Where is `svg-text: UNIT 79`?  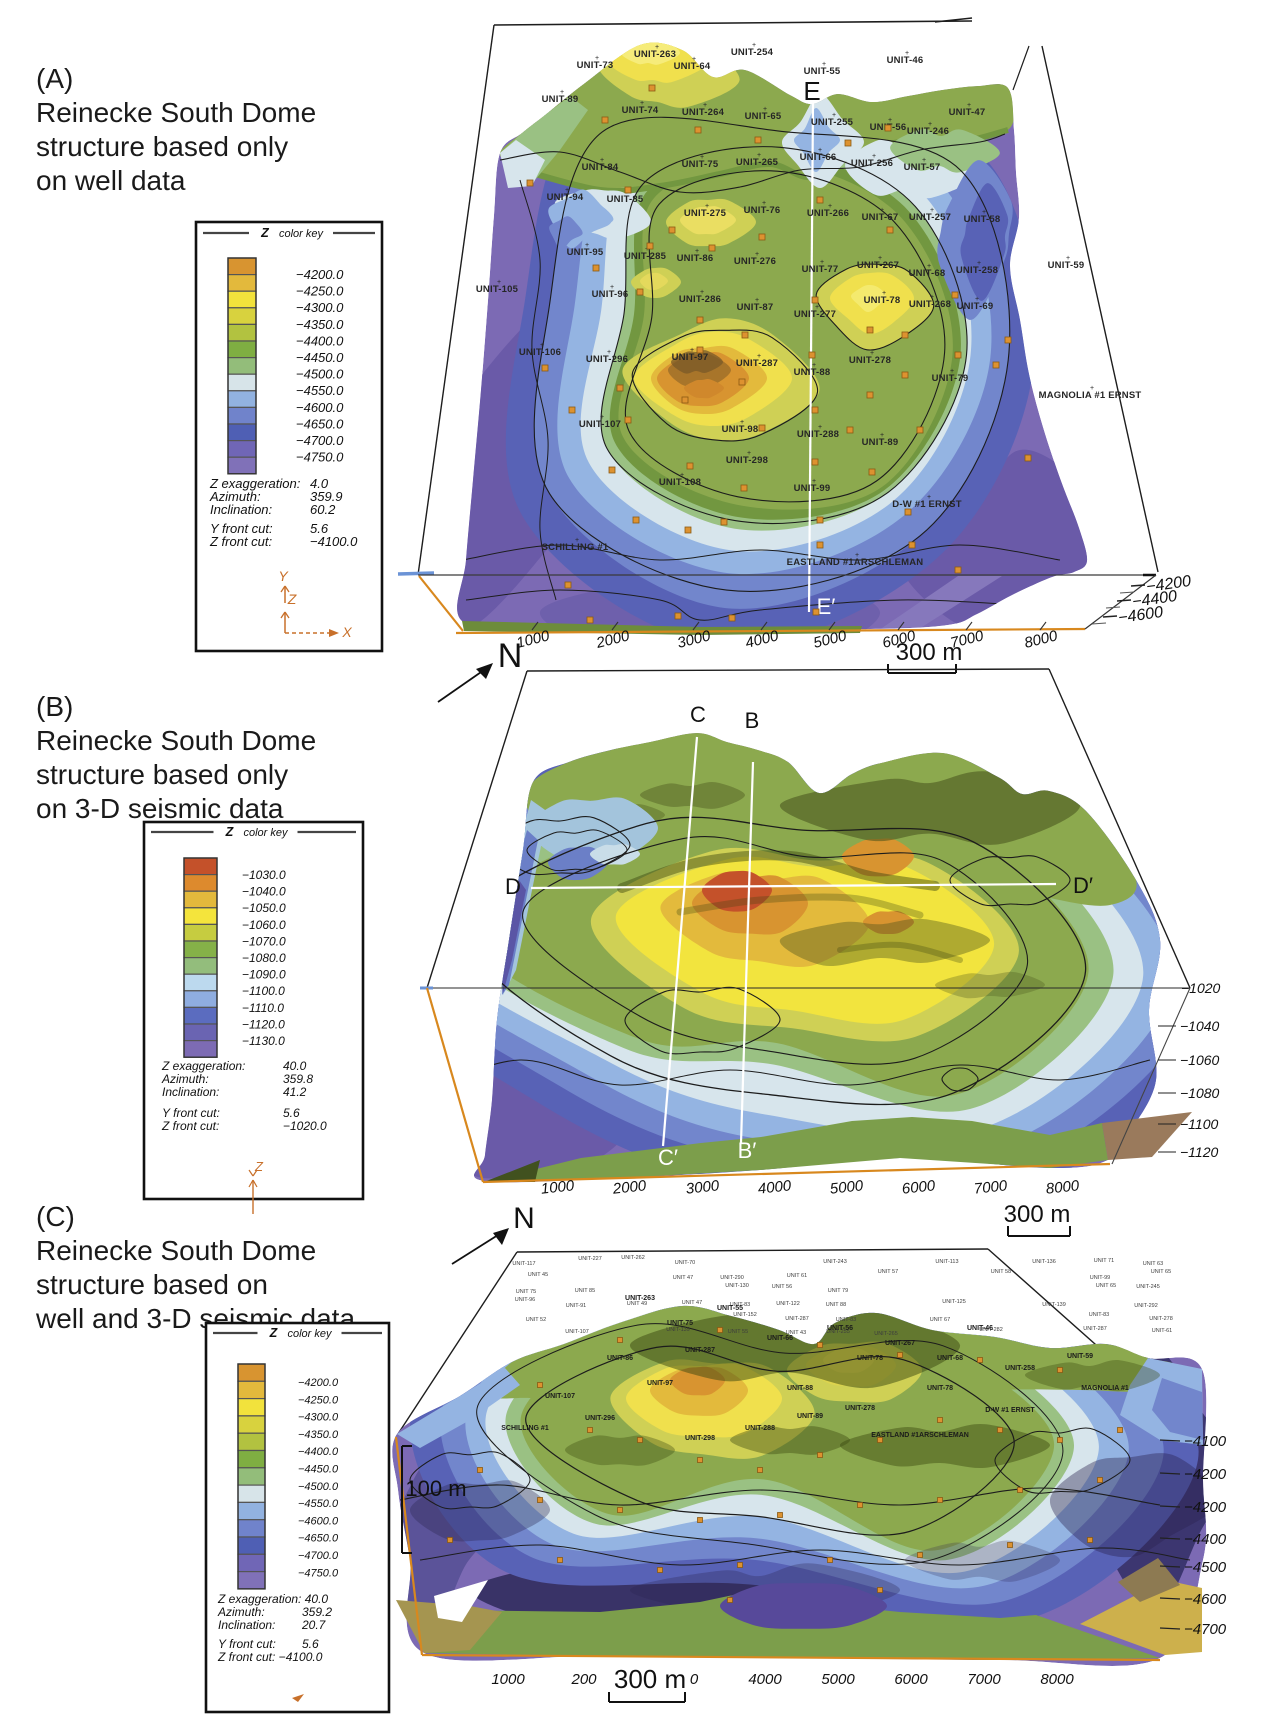
svg-text: UNIT 79 is located at coordinates (838, 1291).